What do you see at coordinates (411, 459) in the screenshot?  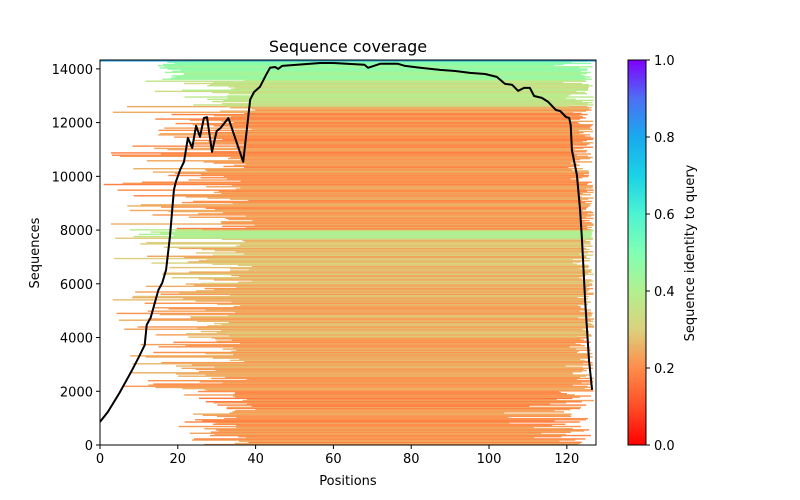 I see `x-tick-label: 80` at bounding box center [411, 459].